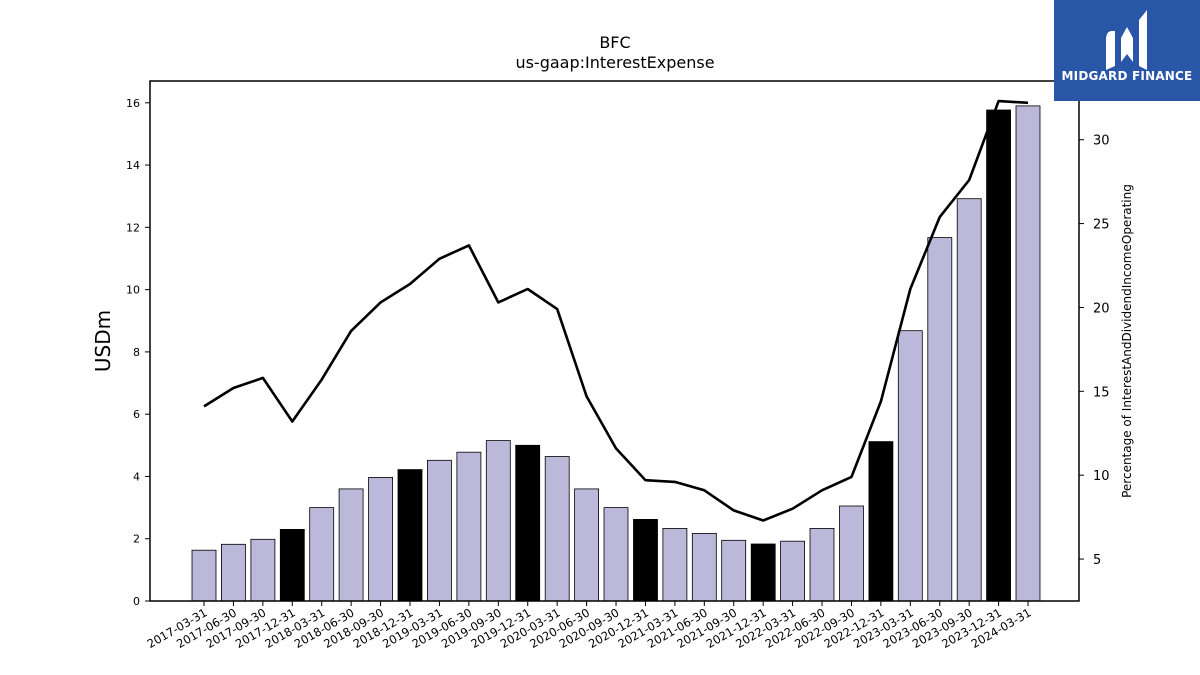  I want to click on midgard-m-logo-icon, so click(1126, 40).